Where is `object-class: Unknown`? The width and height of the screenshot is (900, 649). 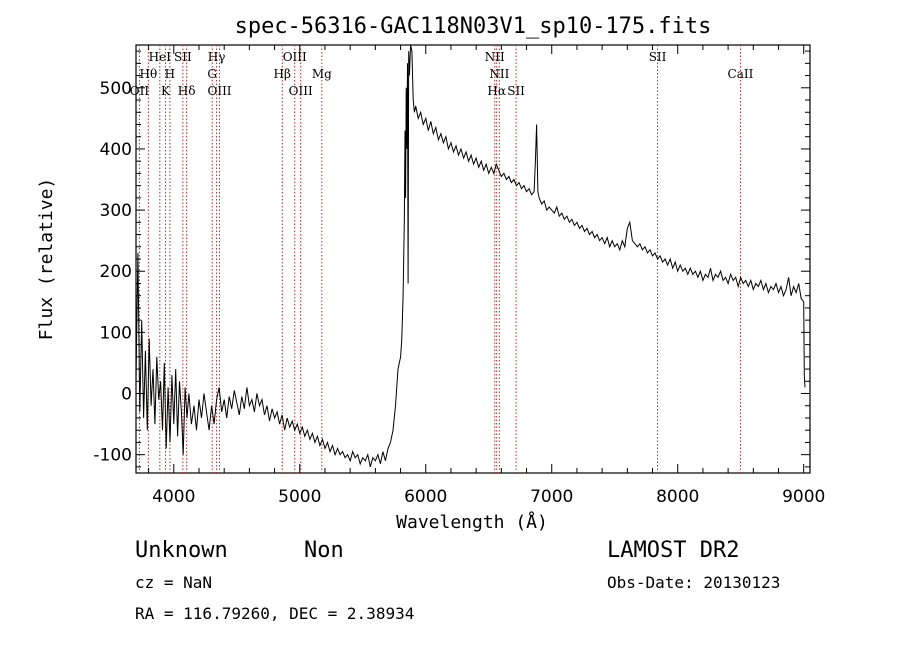
object-class: Unknown is located at coordinates (181, 550).